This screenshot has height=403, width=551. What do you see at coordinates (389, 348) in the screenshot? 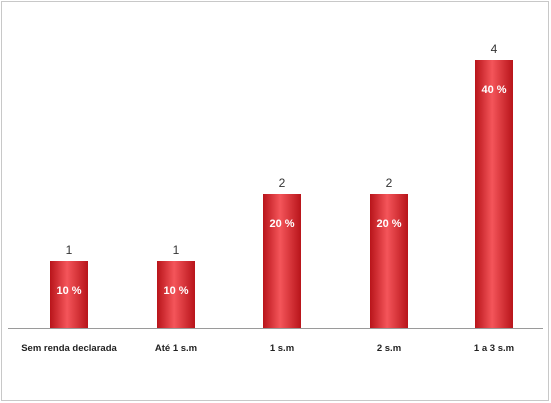
I see `category-label: 2 s.m` at bounding box center [389, 348].